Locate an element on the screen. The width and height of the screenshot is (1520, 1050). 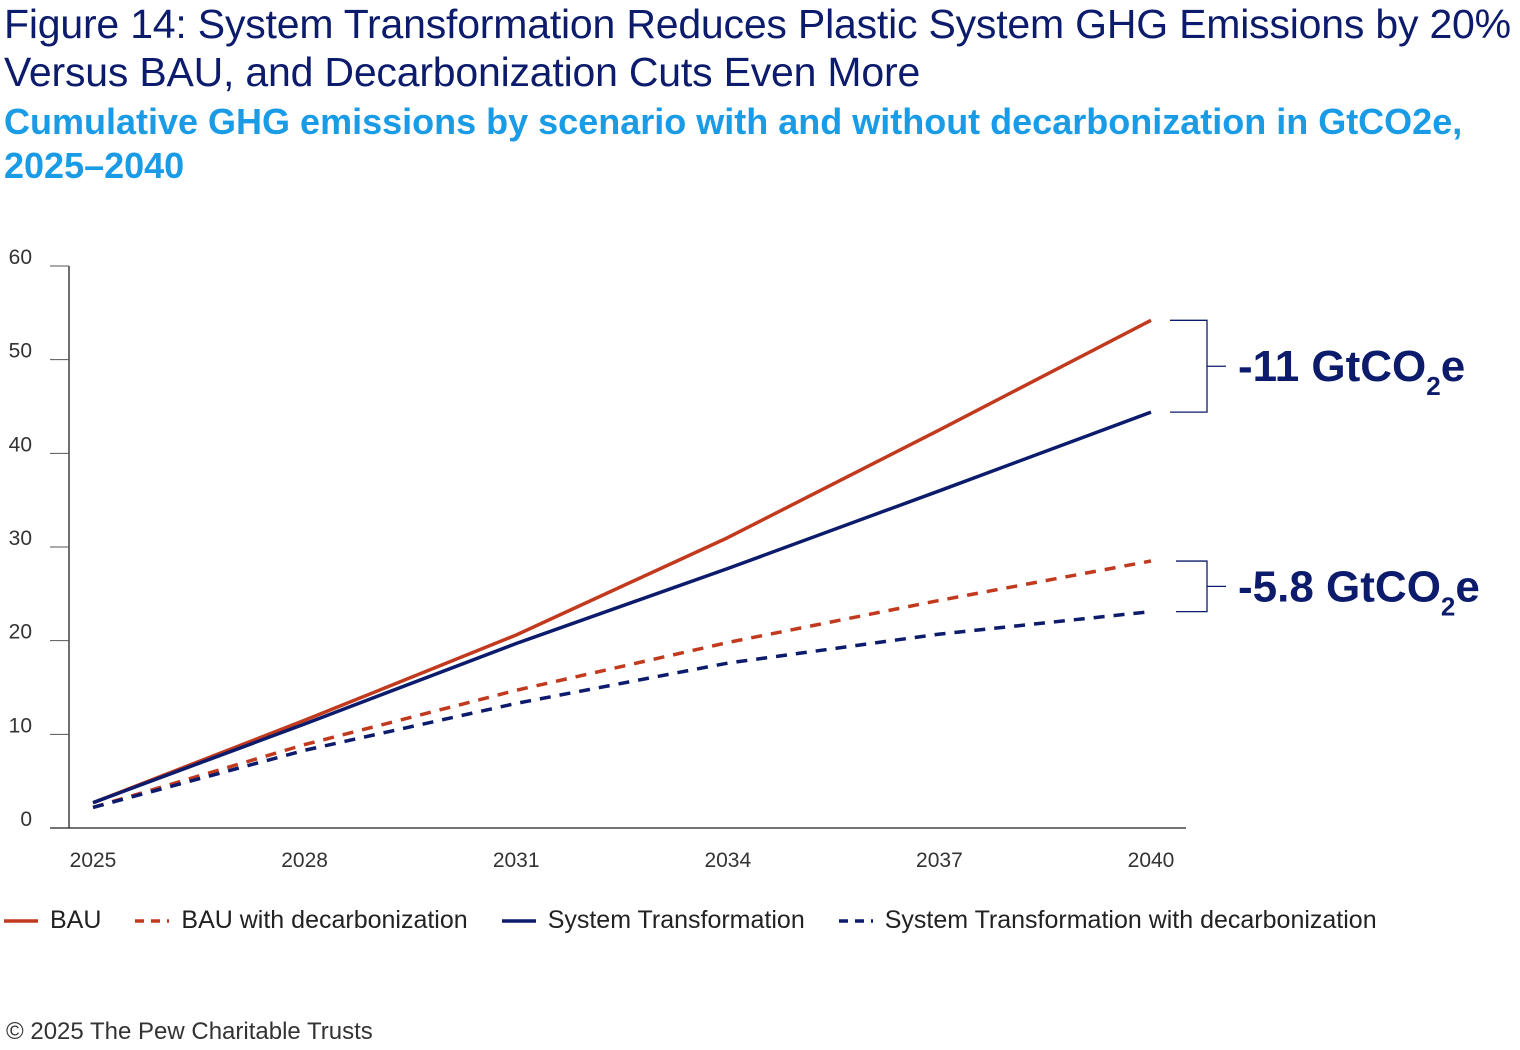
x-tick-label: 2031 is located at coordinates (516, 860).